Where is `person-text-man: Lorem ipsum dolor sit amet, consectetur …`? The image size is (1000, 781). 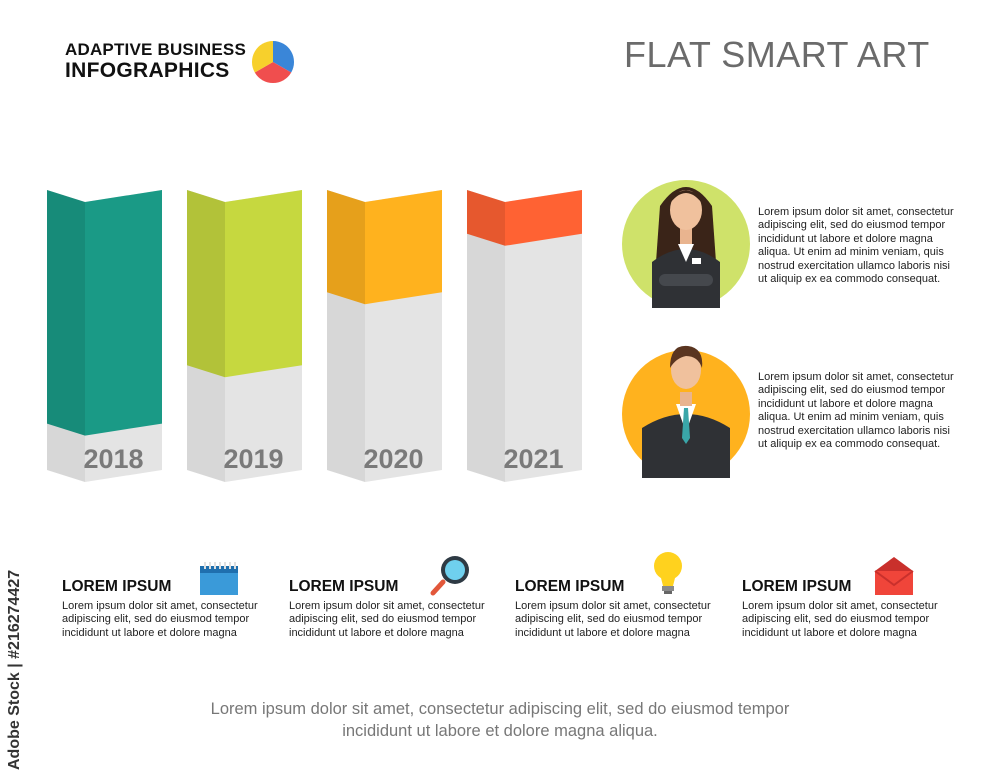
person-text-man: Lorem ipsum dolor sit amet, consectetur … is located at coordinates (860, 411).